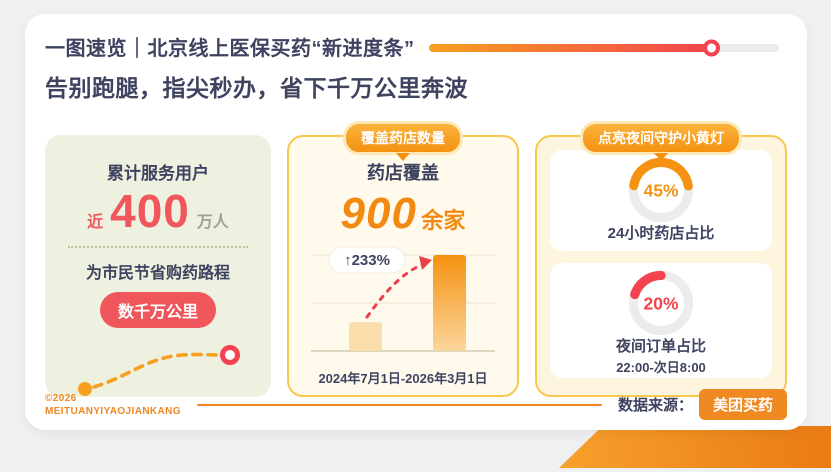  Describe the element at coordinates (158, 247) in the screenshot. I see `dotted-divider` at that location.